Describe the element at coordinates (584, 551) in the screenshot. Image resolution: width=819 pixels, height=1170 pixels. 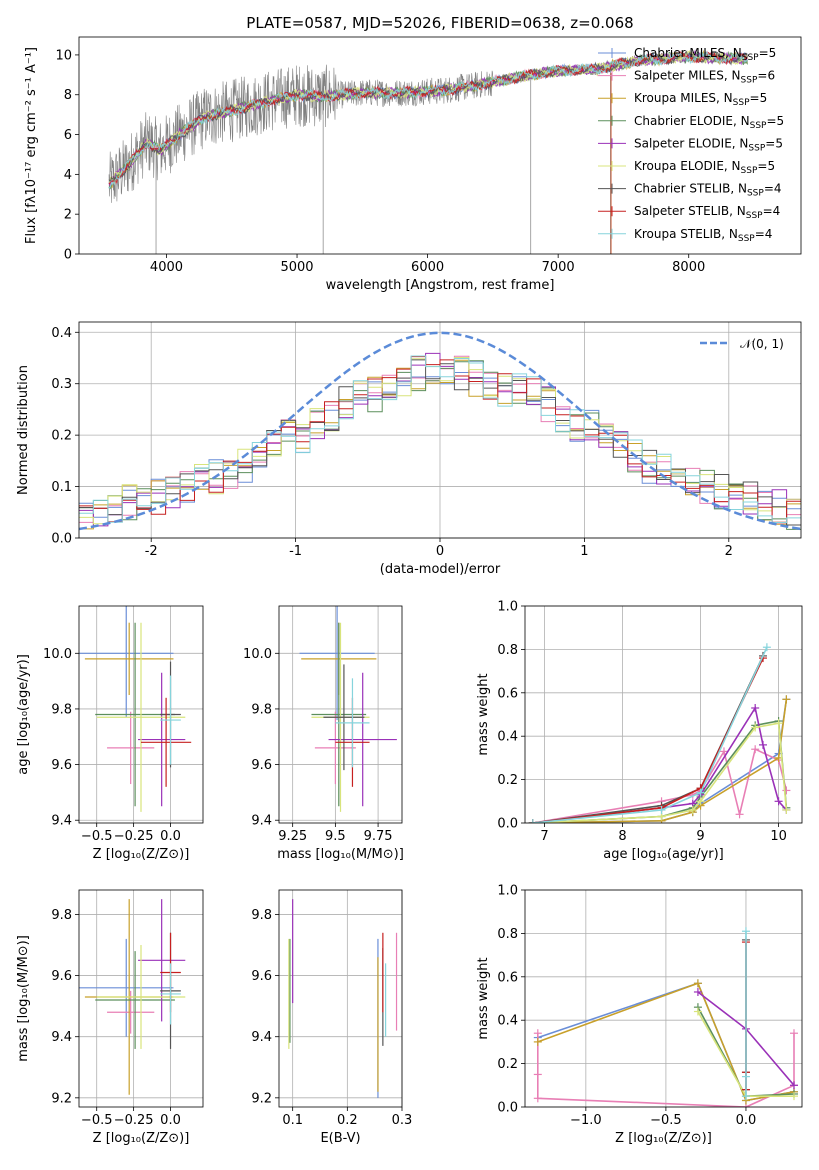
I see `x-tick-label: 1` at that location.